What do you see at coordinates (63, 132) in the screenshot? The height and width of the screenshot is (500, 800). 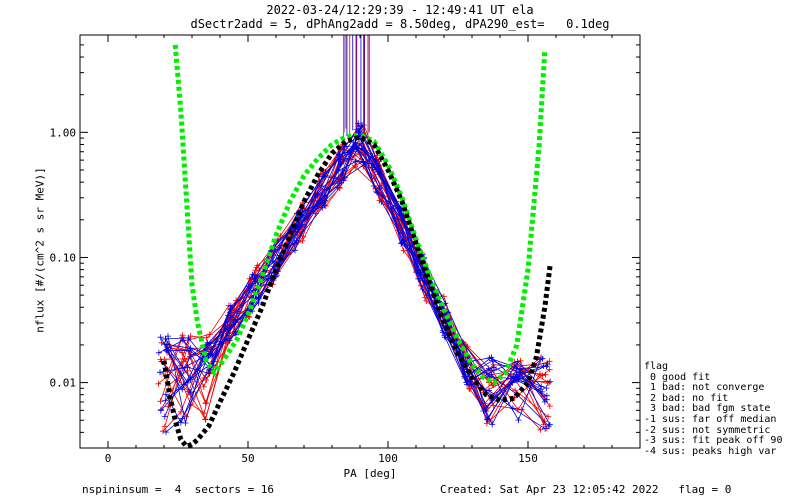 I see `y-tick-label: 1.00` at bounding box center [63, 132].